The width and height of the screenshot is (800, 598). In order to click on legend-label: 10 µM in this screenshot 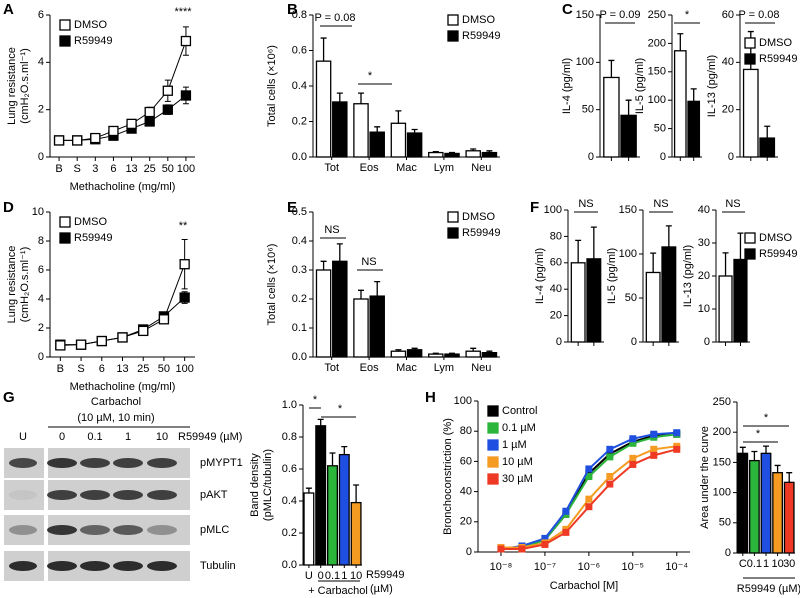, I will do `click(517, 462)`.